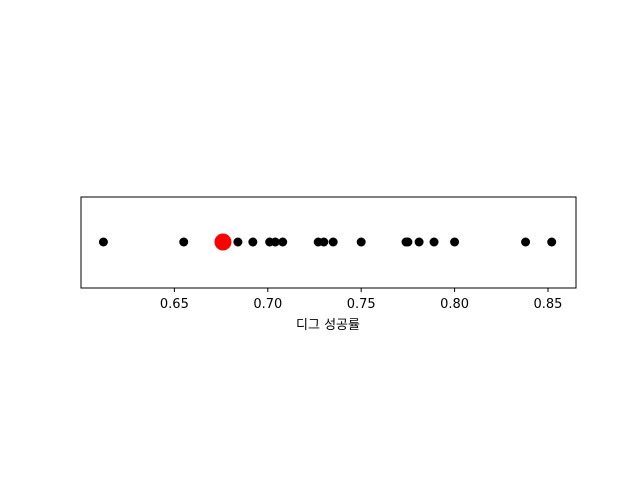 Image resolution: width=640 pixels, height=480 pixels. What do you see at coordinates (328, 325) in the screenshot?
I see `x-axis-label: 디그 성공률` at bounding box center [328, 325].